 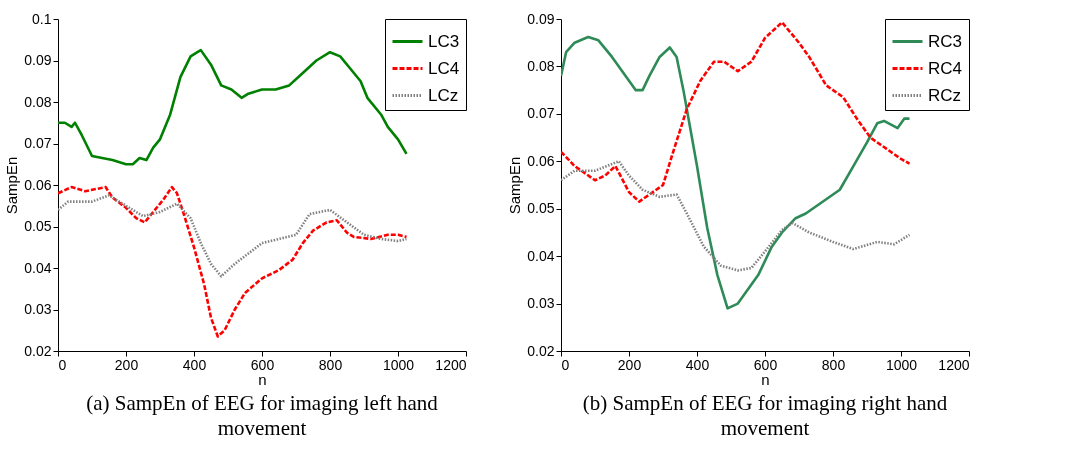 I want to click on legend-label: RC4, so click(x=945, y=68).